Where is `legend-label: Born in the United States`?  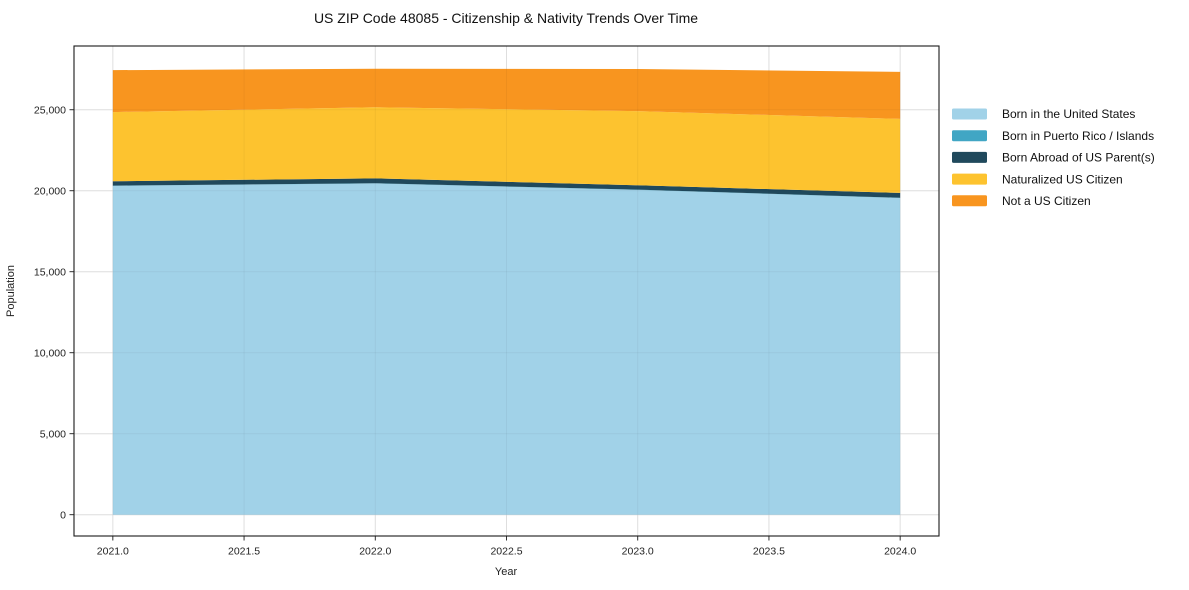
legend-label: Born in the United States is located at coordinates (1068, 114).